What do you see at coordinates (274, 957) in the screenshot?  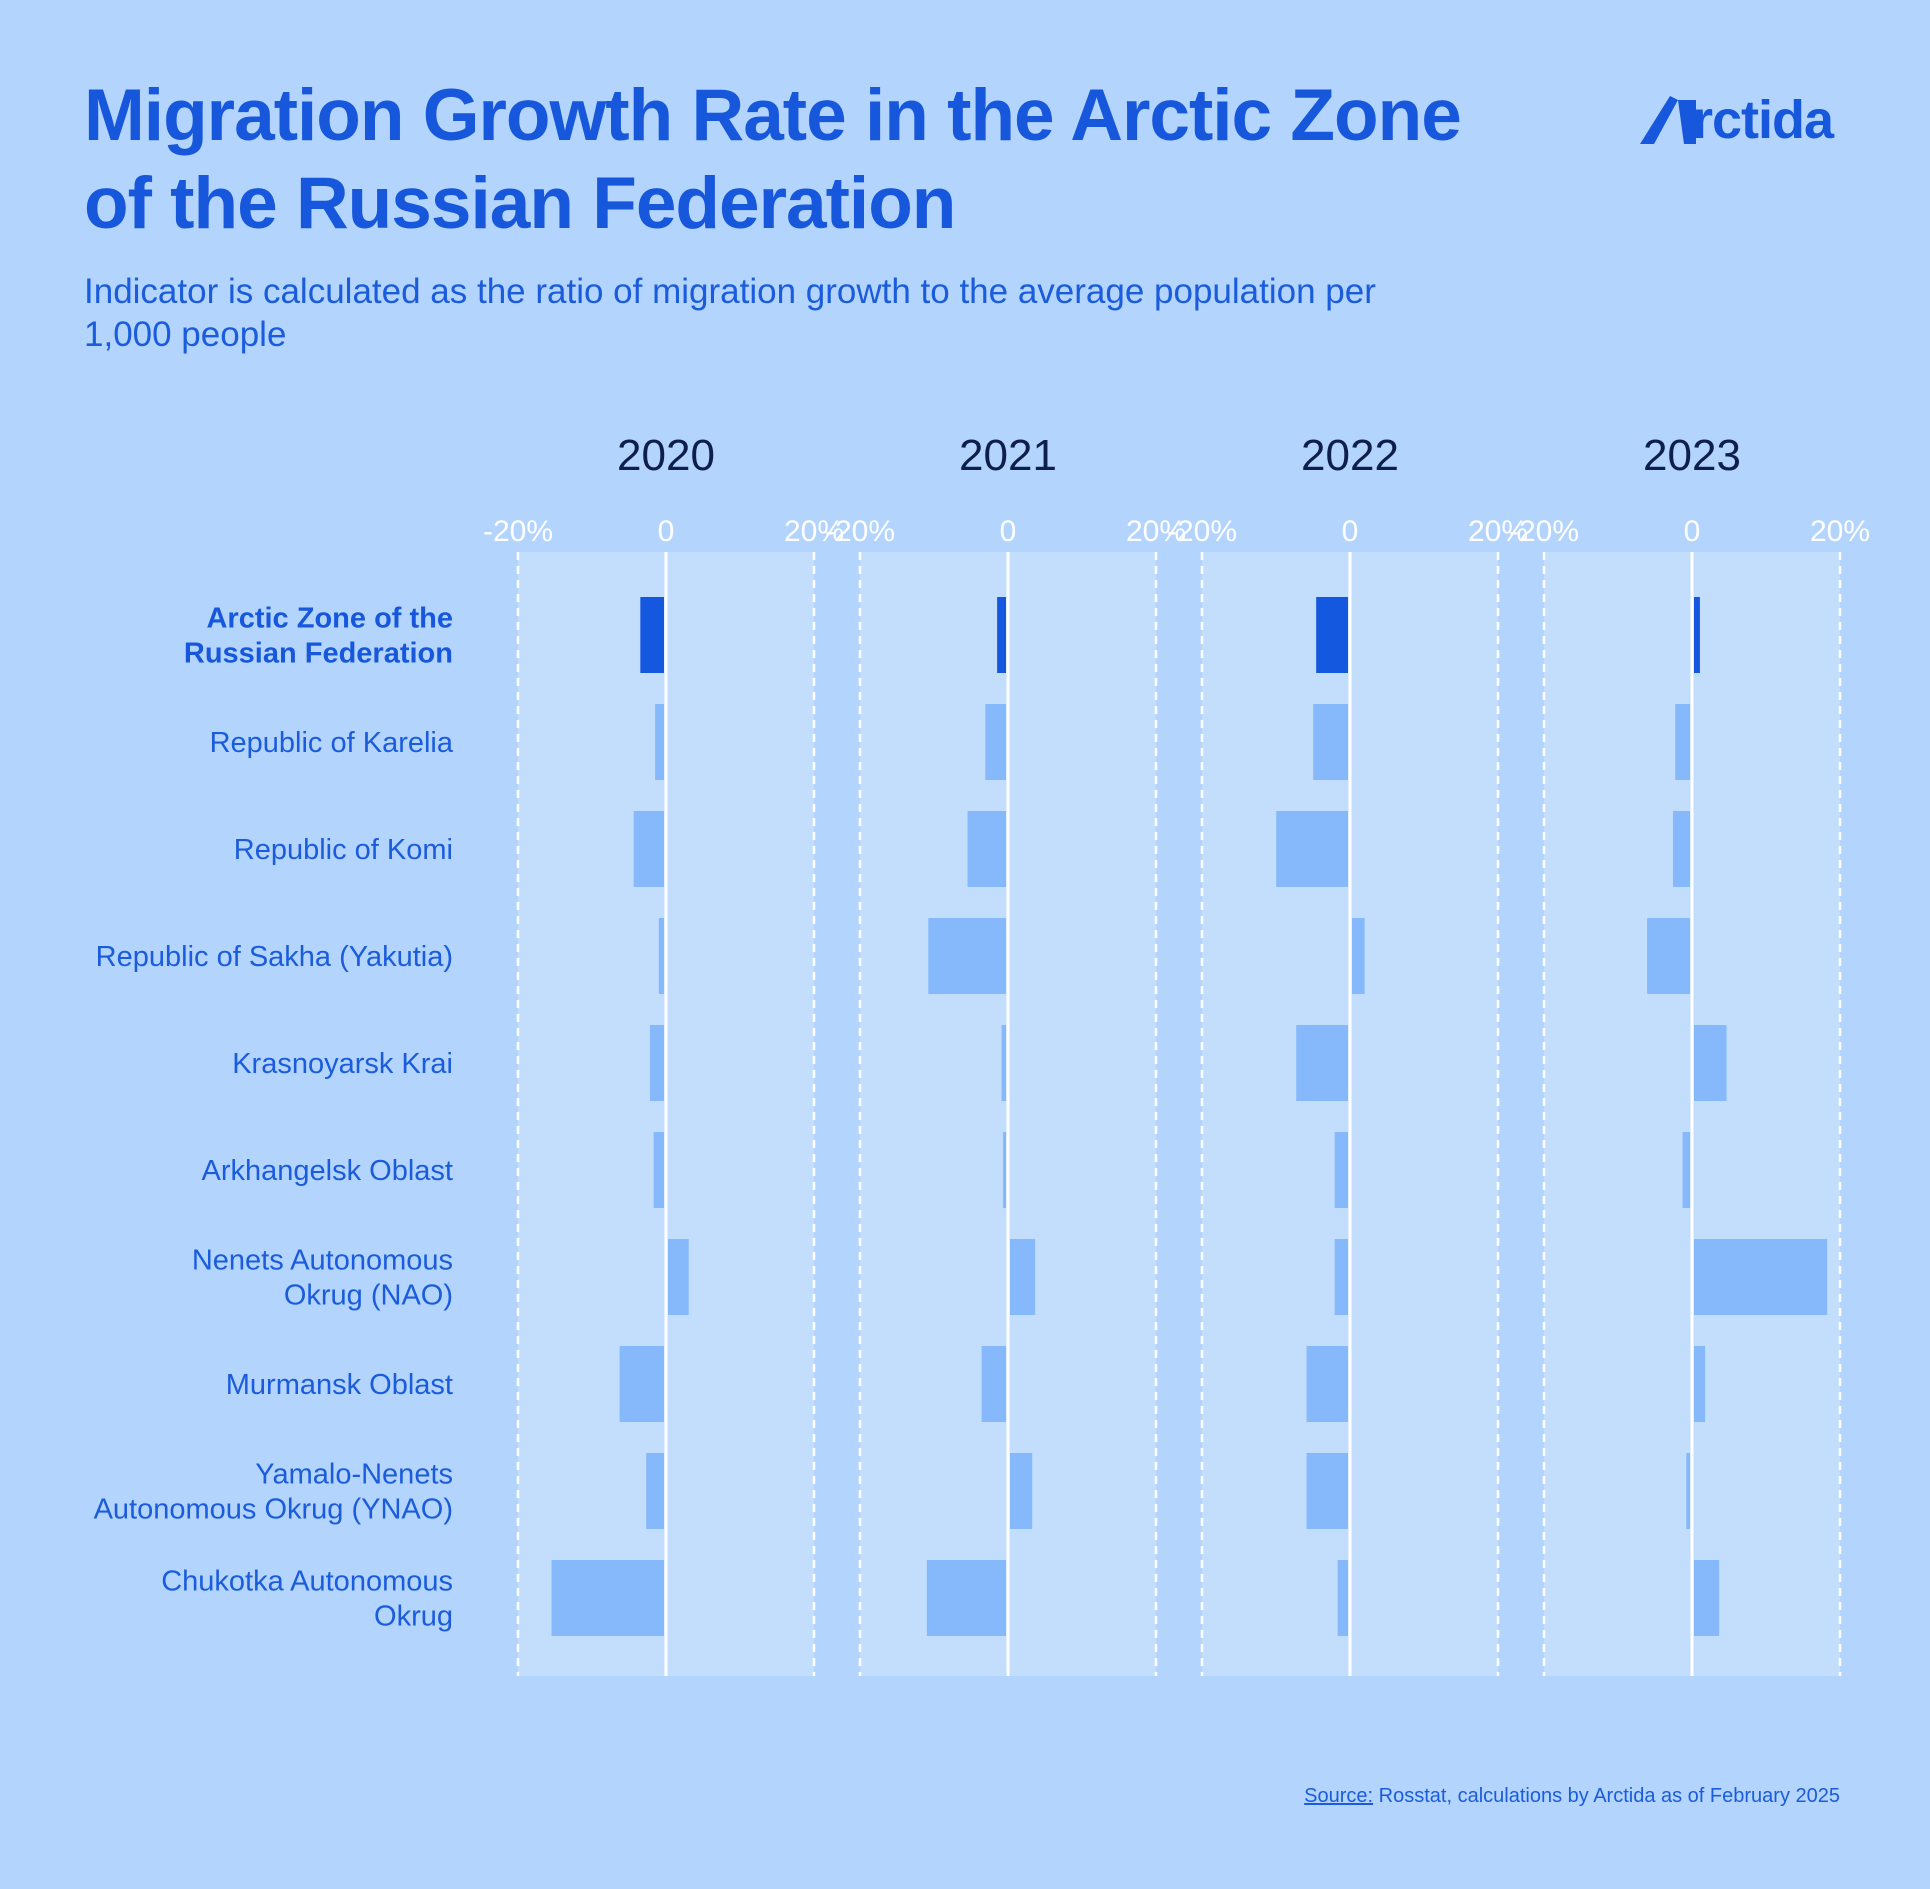 I see `category-label: Republic of Sakha (Yakutia)` at bounding box center [274, 957].